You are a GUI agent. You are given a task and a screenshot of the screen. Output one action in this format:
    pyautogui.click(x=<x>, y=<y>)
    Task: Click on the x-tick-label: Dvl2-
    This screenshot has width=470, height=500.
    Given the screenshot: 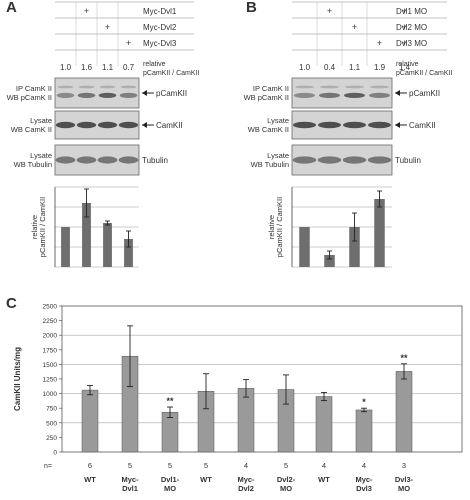 What is the action you would take?
    pyautogui.click(x=286, y=479)
    